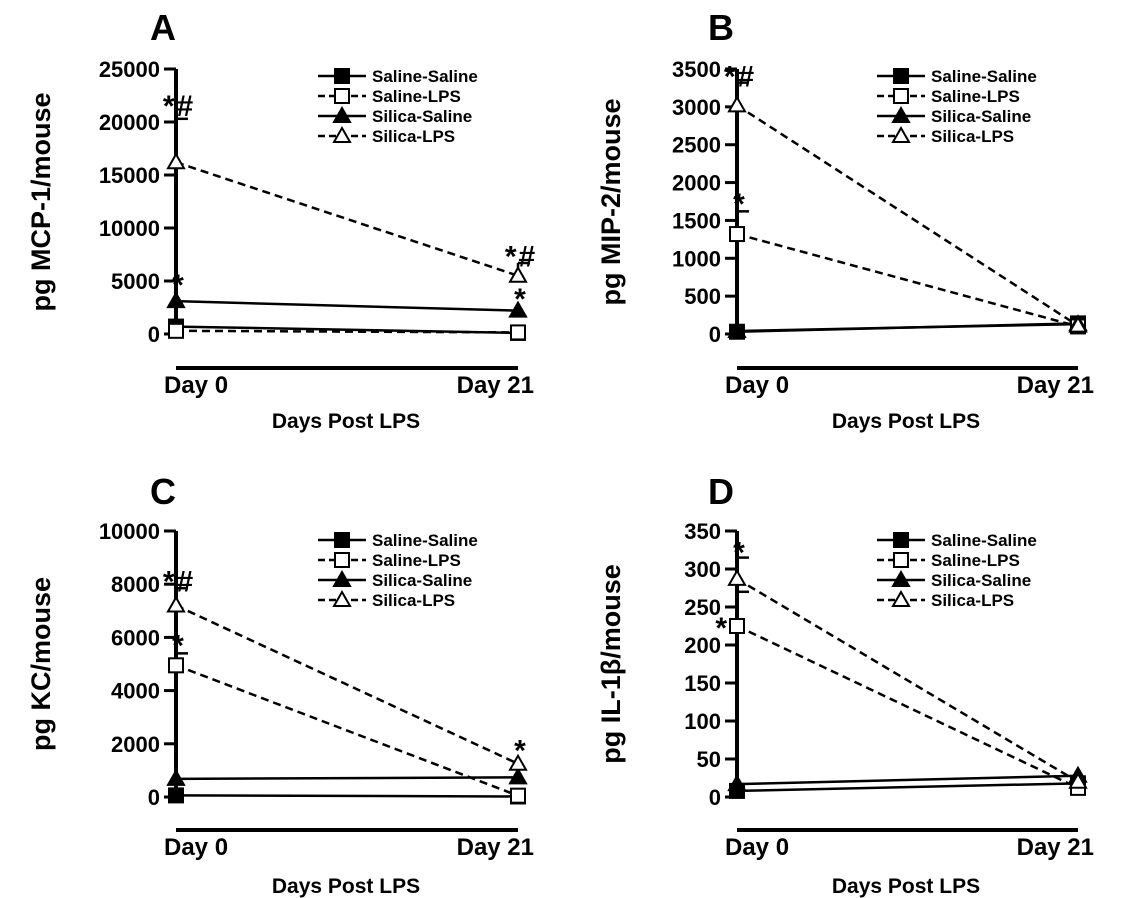 The height and width of the screenshot is (898, 1123). Describe the element at coordinates (721, 27) in the screenshot. I see `panel-letter: B` at that location.